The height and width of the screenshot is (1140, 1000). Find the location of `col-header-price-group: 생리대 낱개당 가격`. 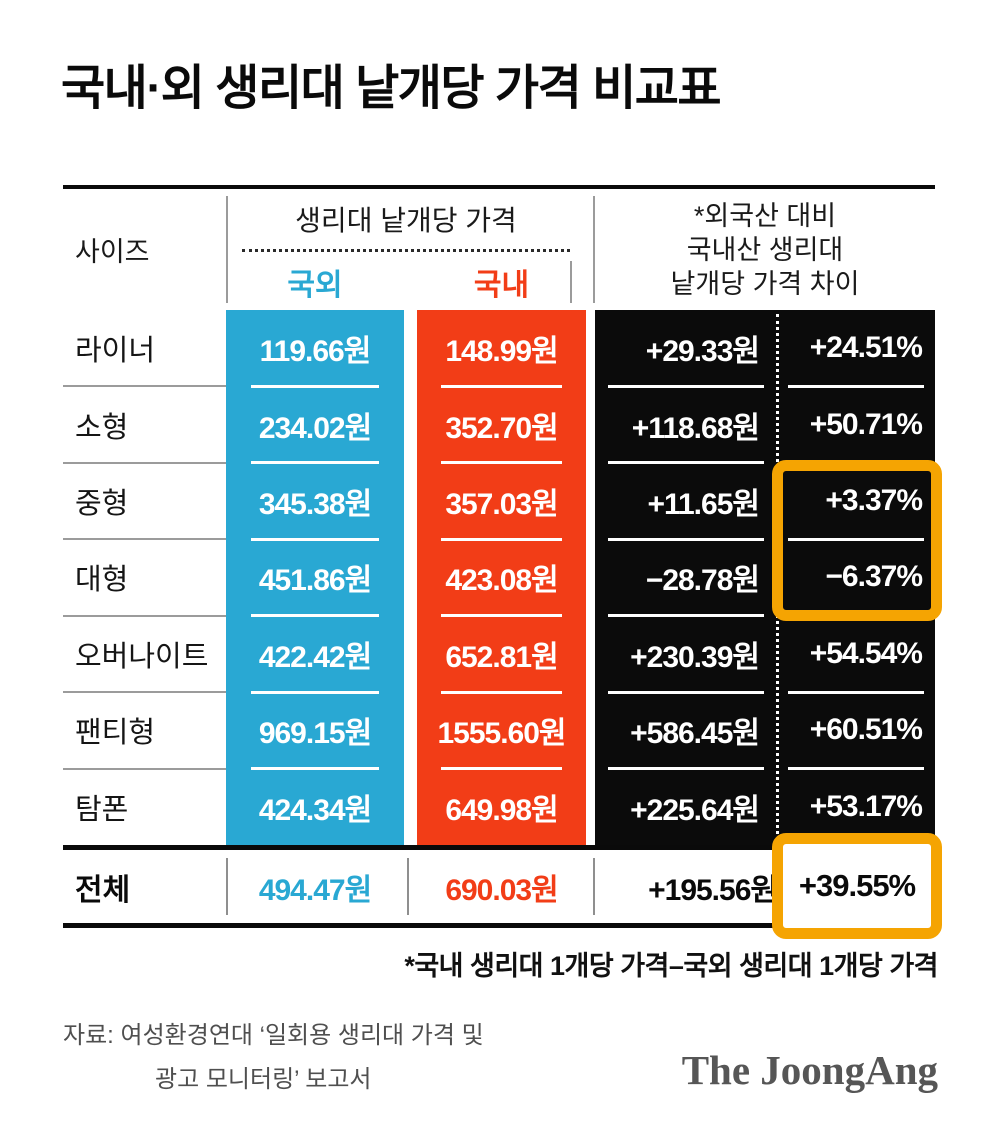

col-header-price-group: 생리대 낱개당 가격 is located at coordinates (406, 220).